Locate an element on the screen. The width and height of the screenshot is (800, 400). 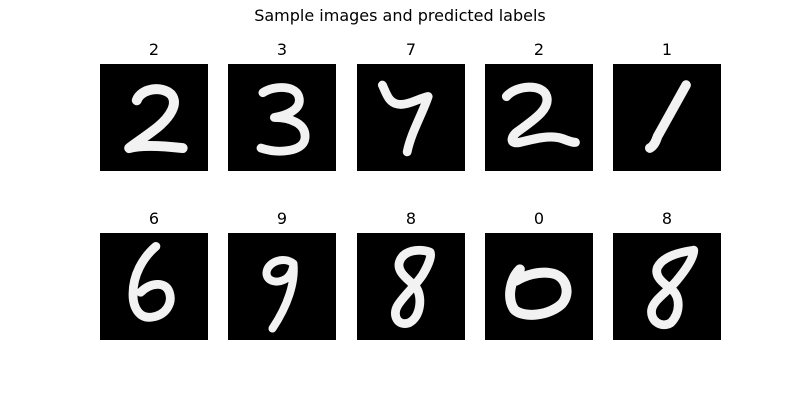
digit-1-drawing is located at coordinates (668, 116).